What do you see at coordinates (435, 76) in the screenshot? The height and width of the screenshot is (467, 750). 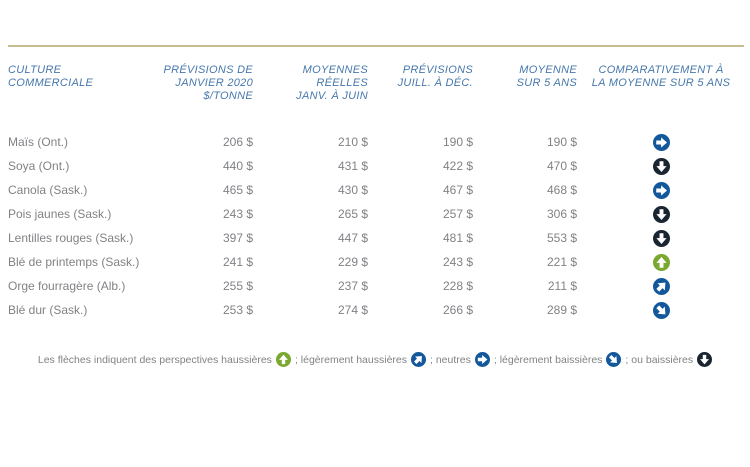 I see `header-previsions-juill-dec: PRÉVISIONS JUILL. À DÉC.` at bounding box center [435, 76].